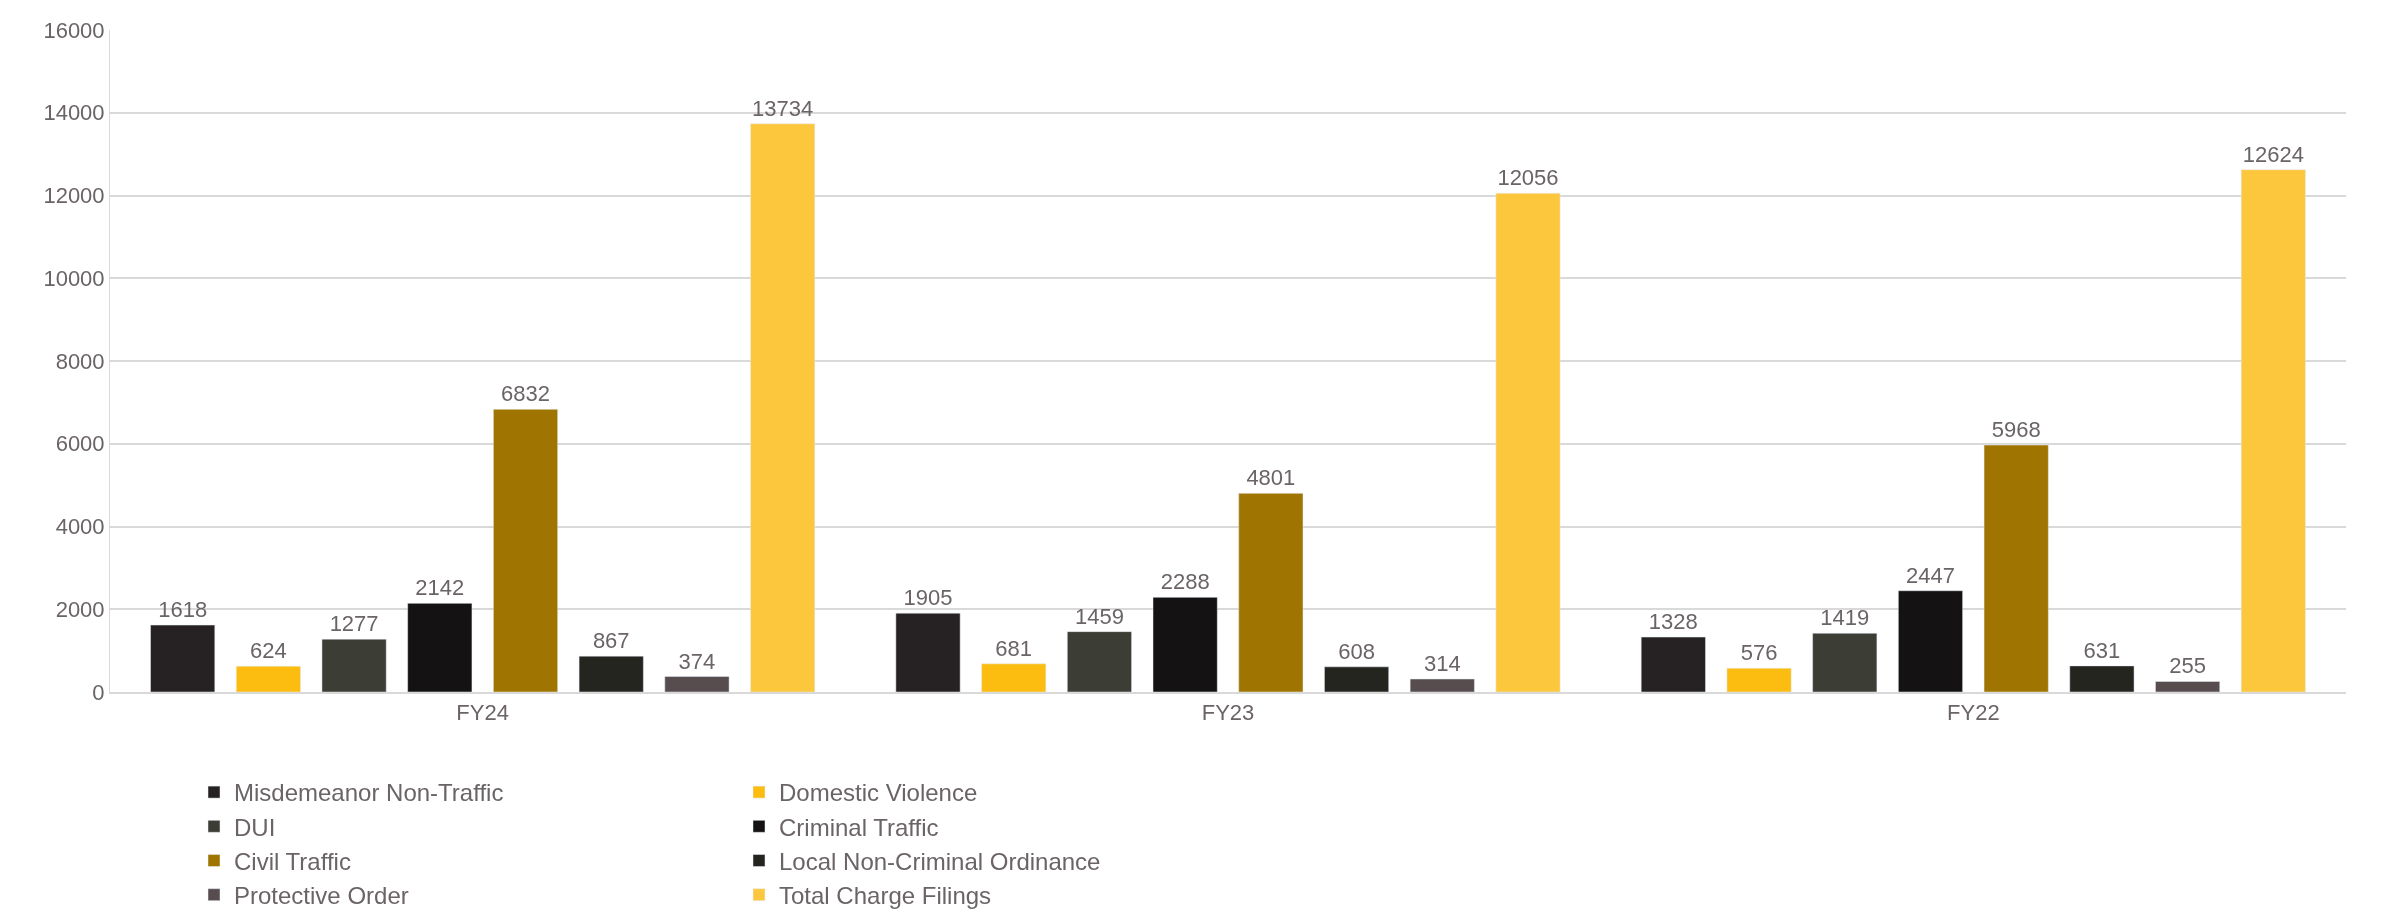  What do you see at coordinates (2273, 154) in the screenshot?
I see `data-label: 12624` at bounding box center [2273, 154].